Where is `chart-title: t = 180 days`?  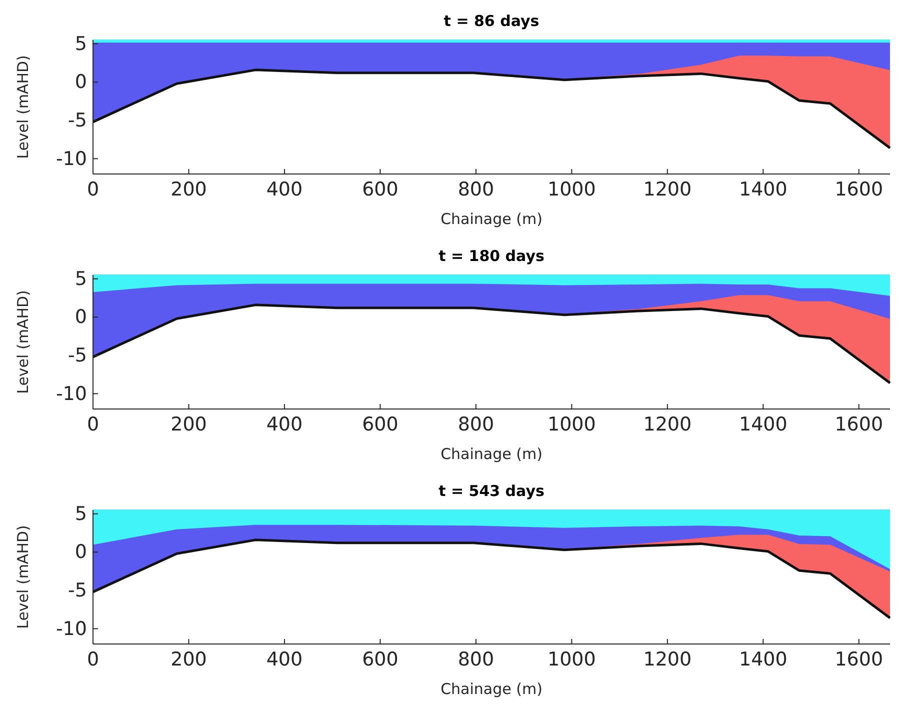
chart-title: t = 180 days is located at coordinates (491, 256).